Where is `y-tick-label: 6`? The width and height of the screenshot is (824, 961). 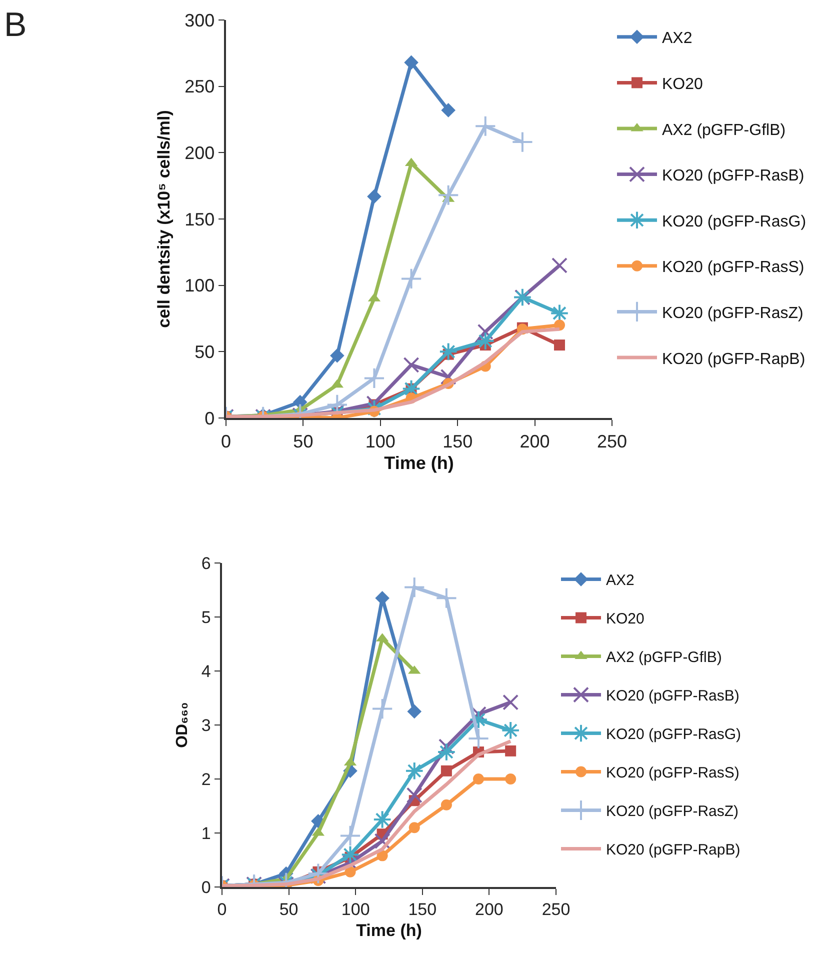 y-tick-label: 6 is located at coordinates (206, 563).